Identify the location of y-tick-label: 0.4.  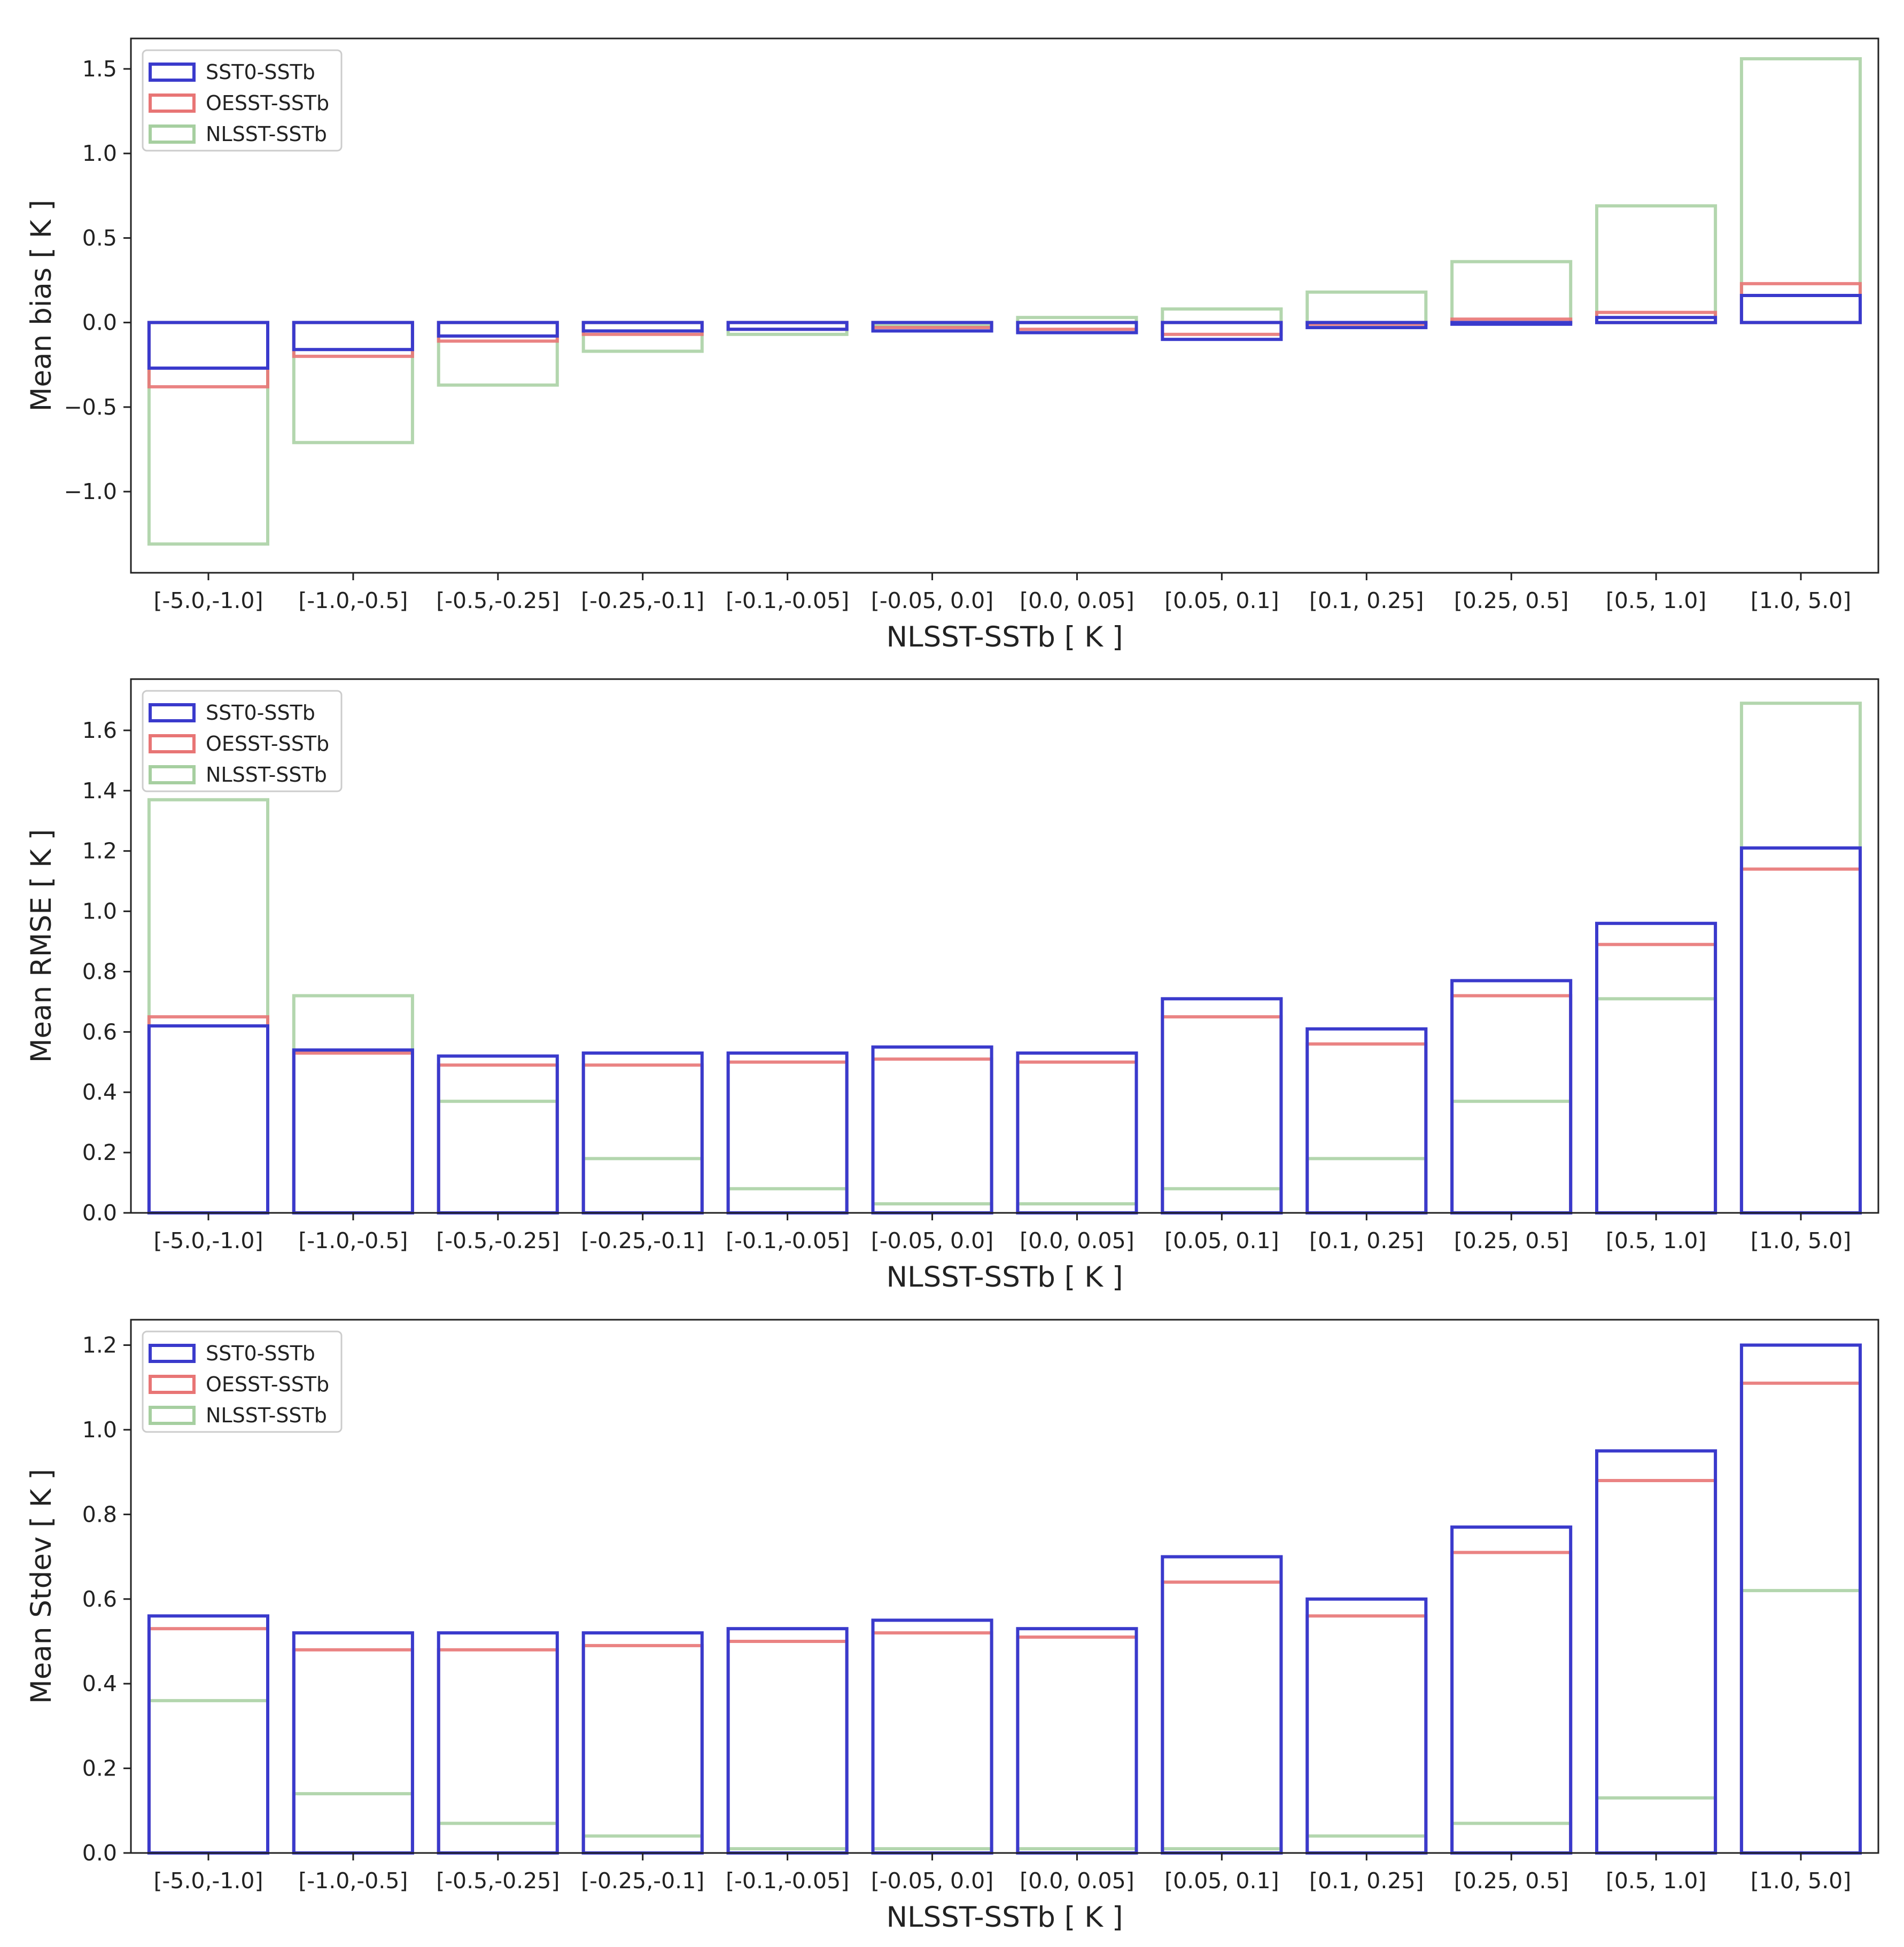
(99, 1092).